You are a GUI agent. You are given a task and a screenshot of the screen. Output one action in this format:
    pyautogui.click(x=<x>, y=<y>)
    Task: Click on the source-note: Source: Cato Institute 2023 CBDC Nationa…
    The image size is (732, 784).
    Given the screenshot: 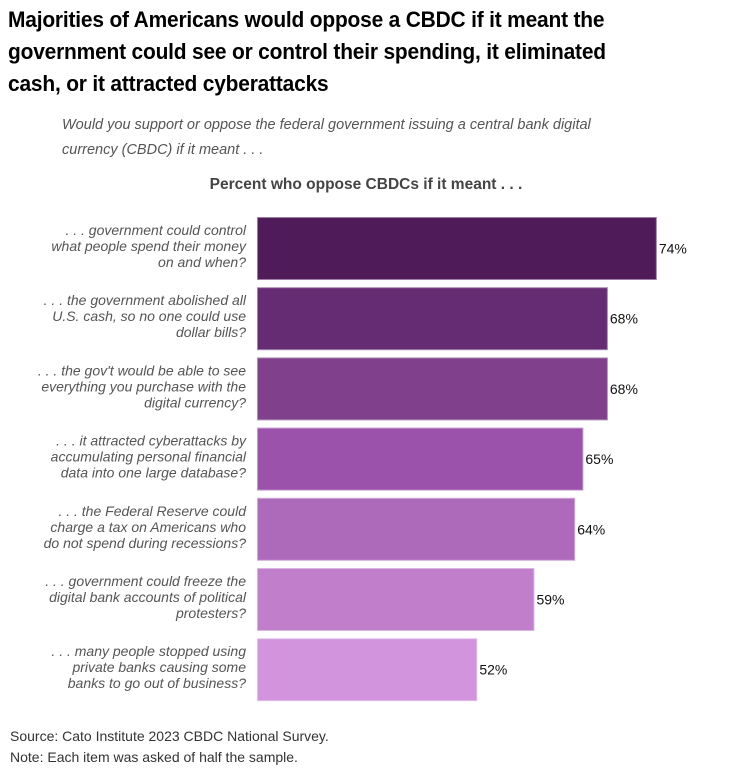 What is the action you would take?
    pyautogui.click(x=169, y=736)
    